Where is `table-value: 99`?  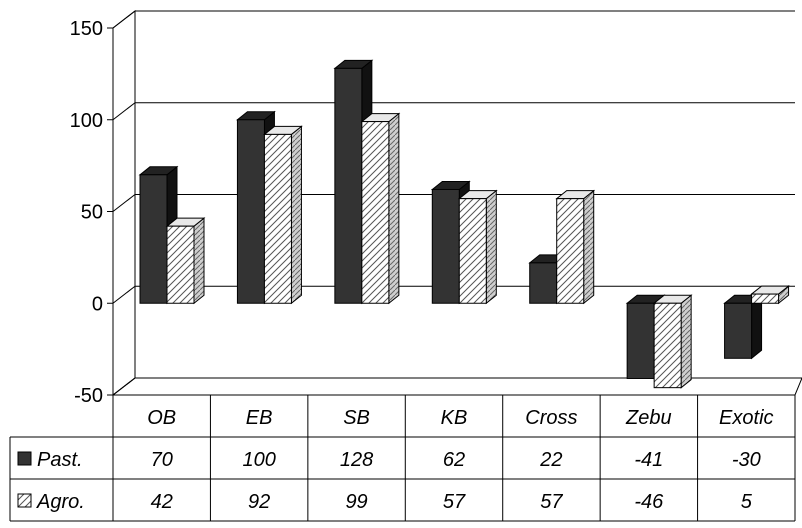
table-value: 99 is located at coordinates (356, 502).